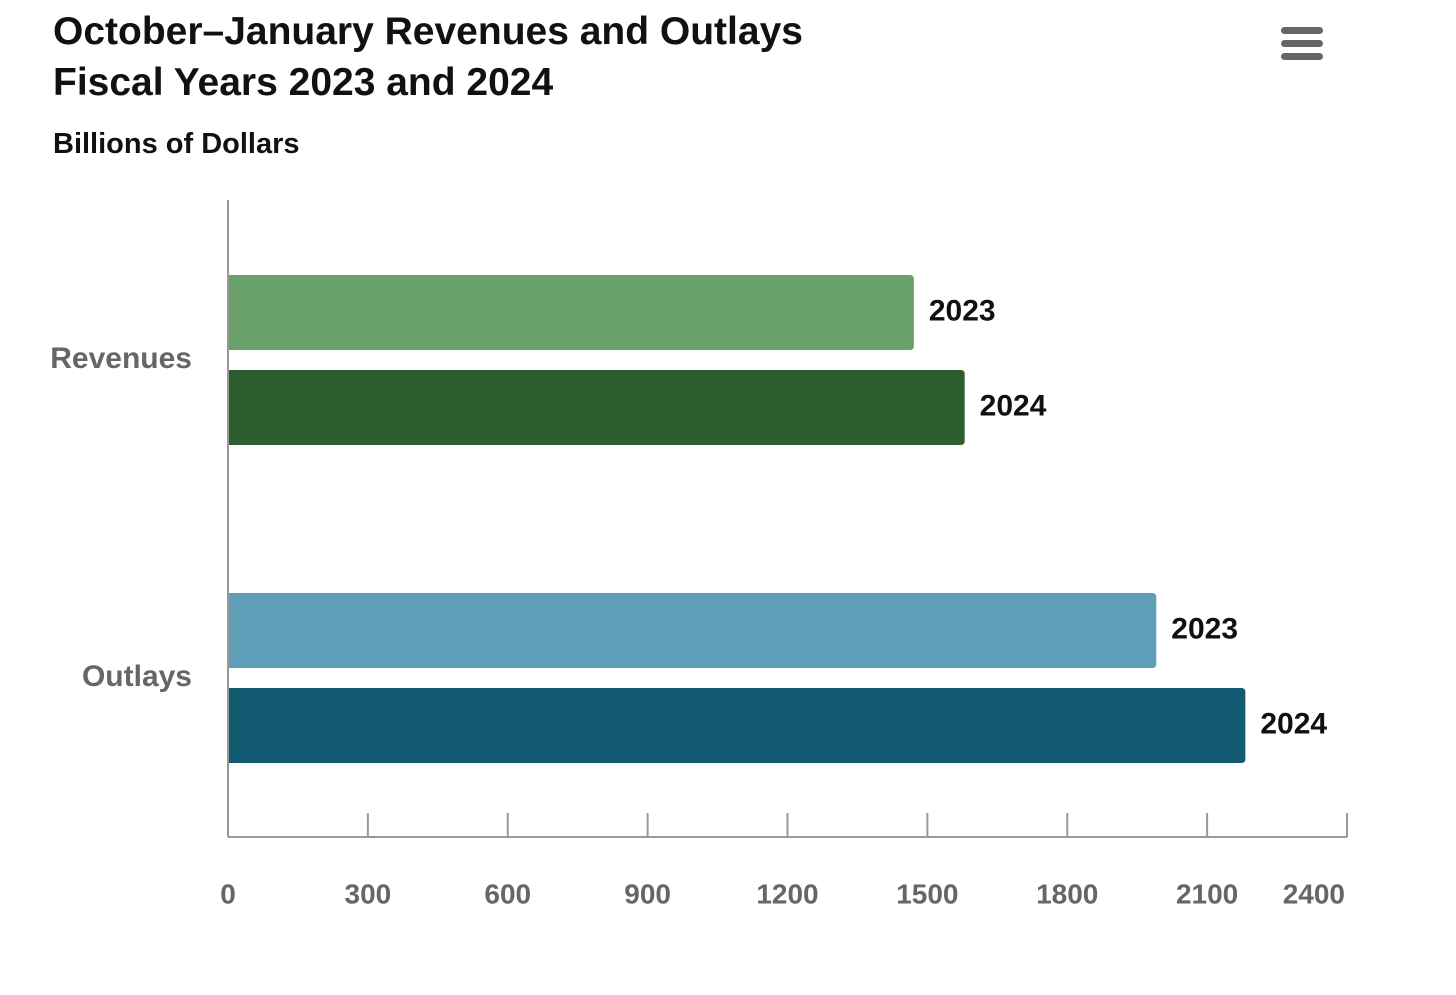  What do you see at coordinates (1293, 723) in the screenshot?
I see `data-label-outlays-2024: 2024` at bounding box center [1293, 723].